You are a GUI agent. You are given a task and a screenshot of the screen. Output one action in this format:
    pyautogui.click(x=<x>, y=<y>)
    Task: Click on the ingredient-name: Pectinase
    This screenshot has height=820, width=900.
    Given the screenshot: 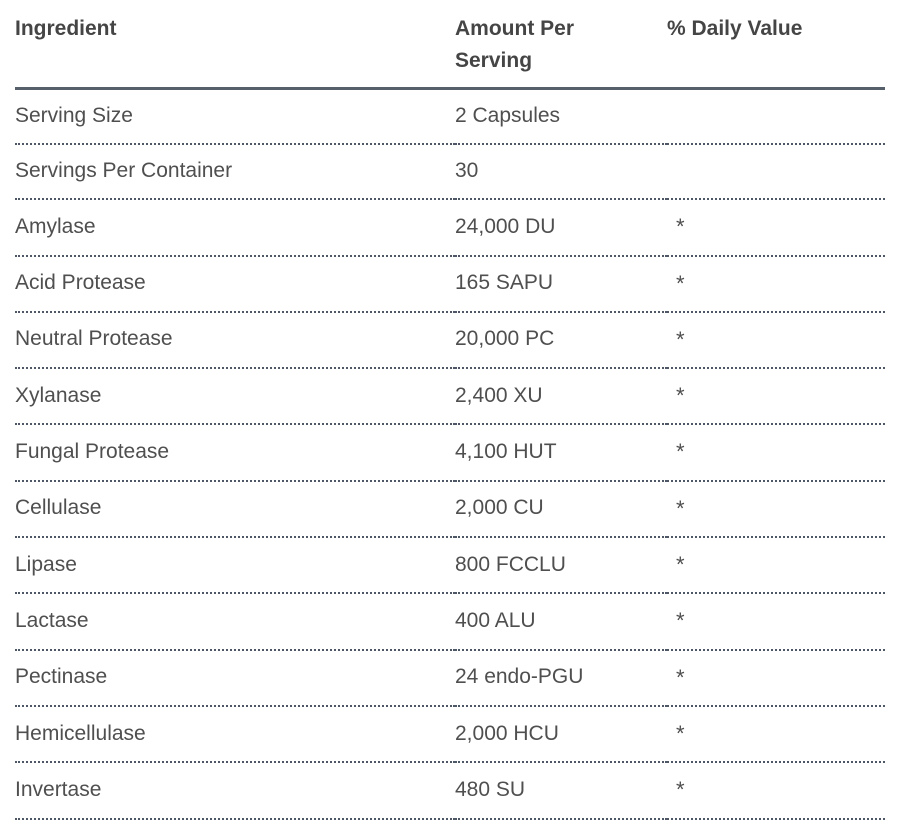 What is the action you would take?
    pyautogui.click(x=235, y=678)
    